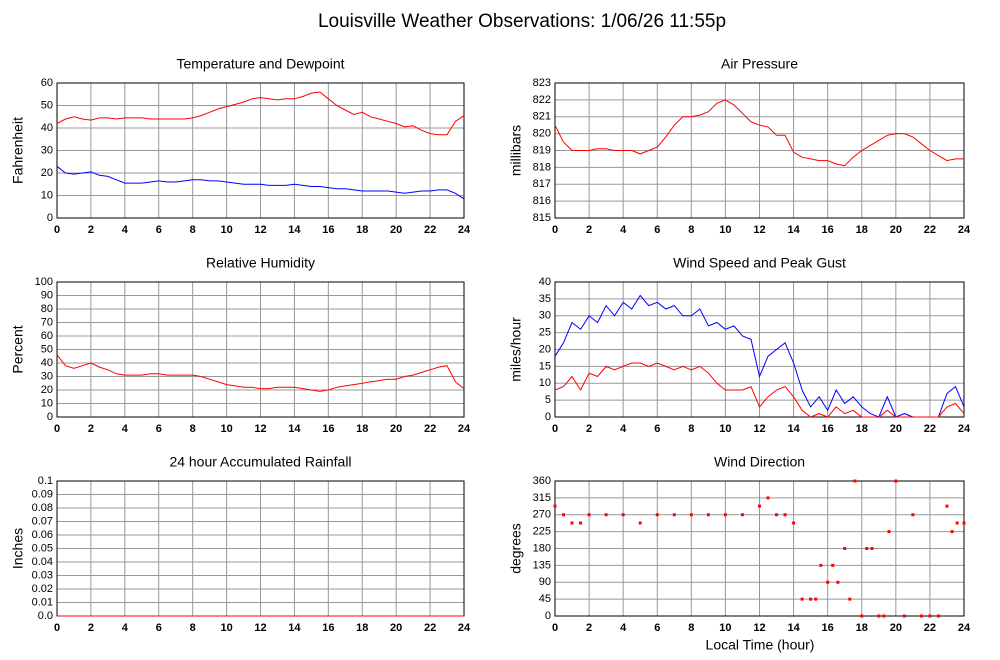  What do you see at coordinates (45, 616) in the screenshot?
I see `y-tick-label: 0.0` at bounding box center [45, 616].